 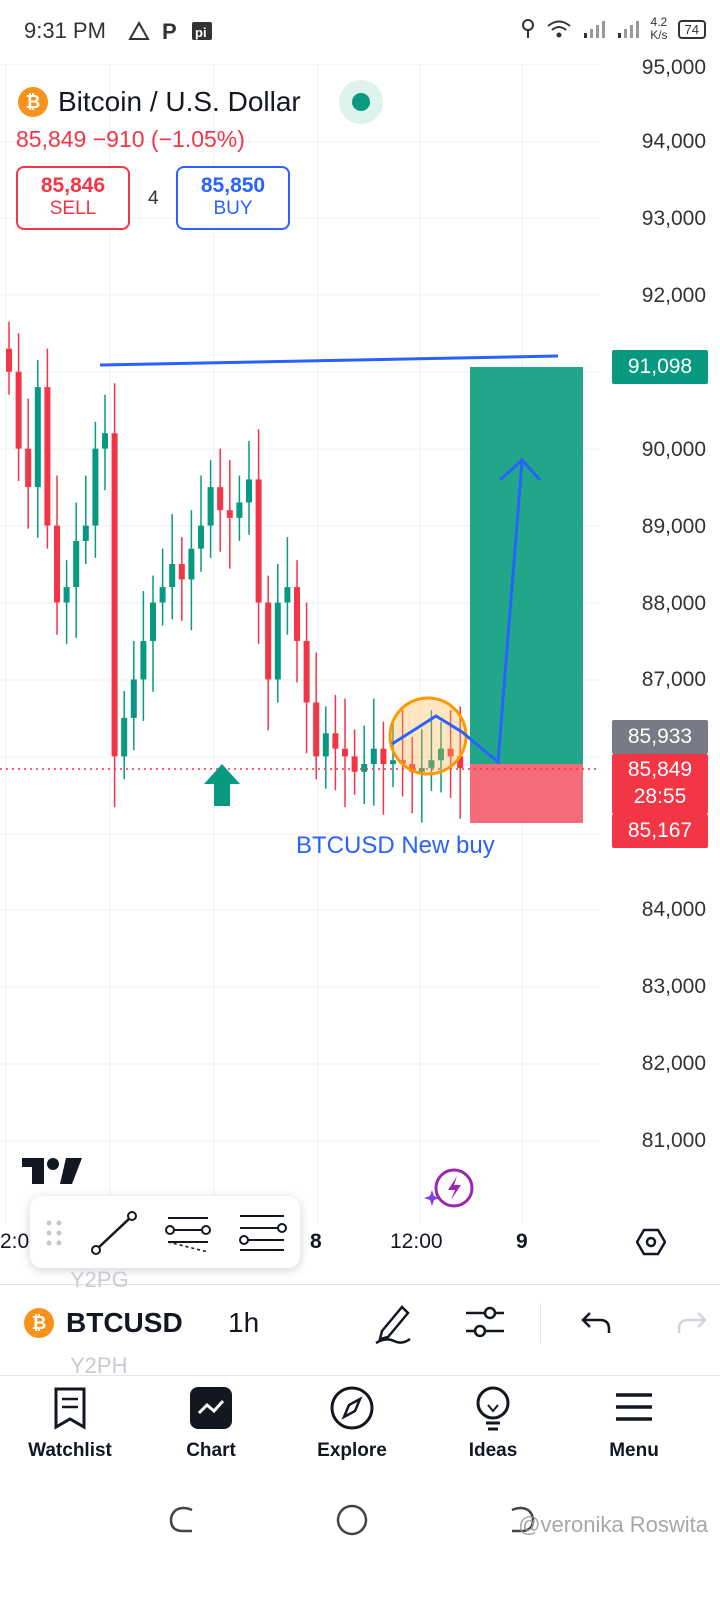 What do you see at coordinates (99, 1365) in the screenshot?
I see `ghost-symbol-below: Y2PH` at bounding box center [99, 1365].